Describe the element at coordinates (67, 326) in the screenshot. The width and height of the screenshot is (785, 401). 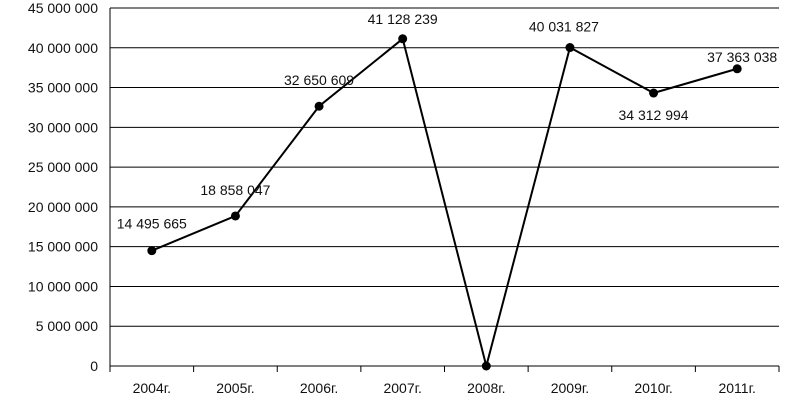
I see `y-tick-label: 5 000 000` at that location.